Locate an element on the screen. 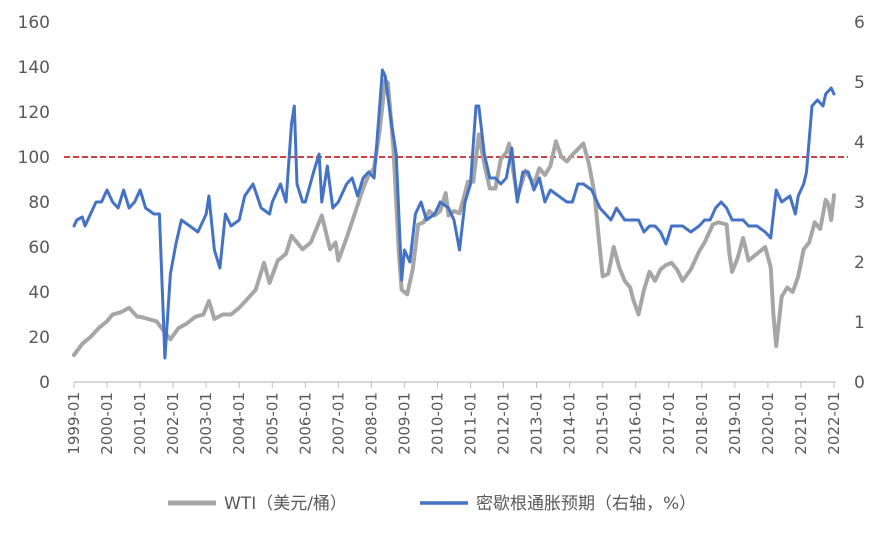 The image size is (892, 533). right-tick-label: 3 is located at coordinates (859, 203).